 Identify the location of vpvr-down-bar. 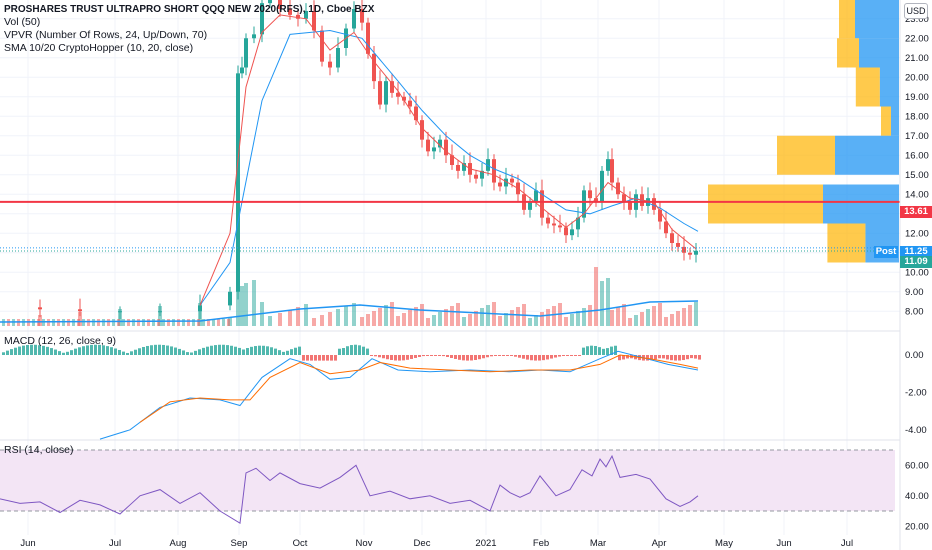
(848, 53).